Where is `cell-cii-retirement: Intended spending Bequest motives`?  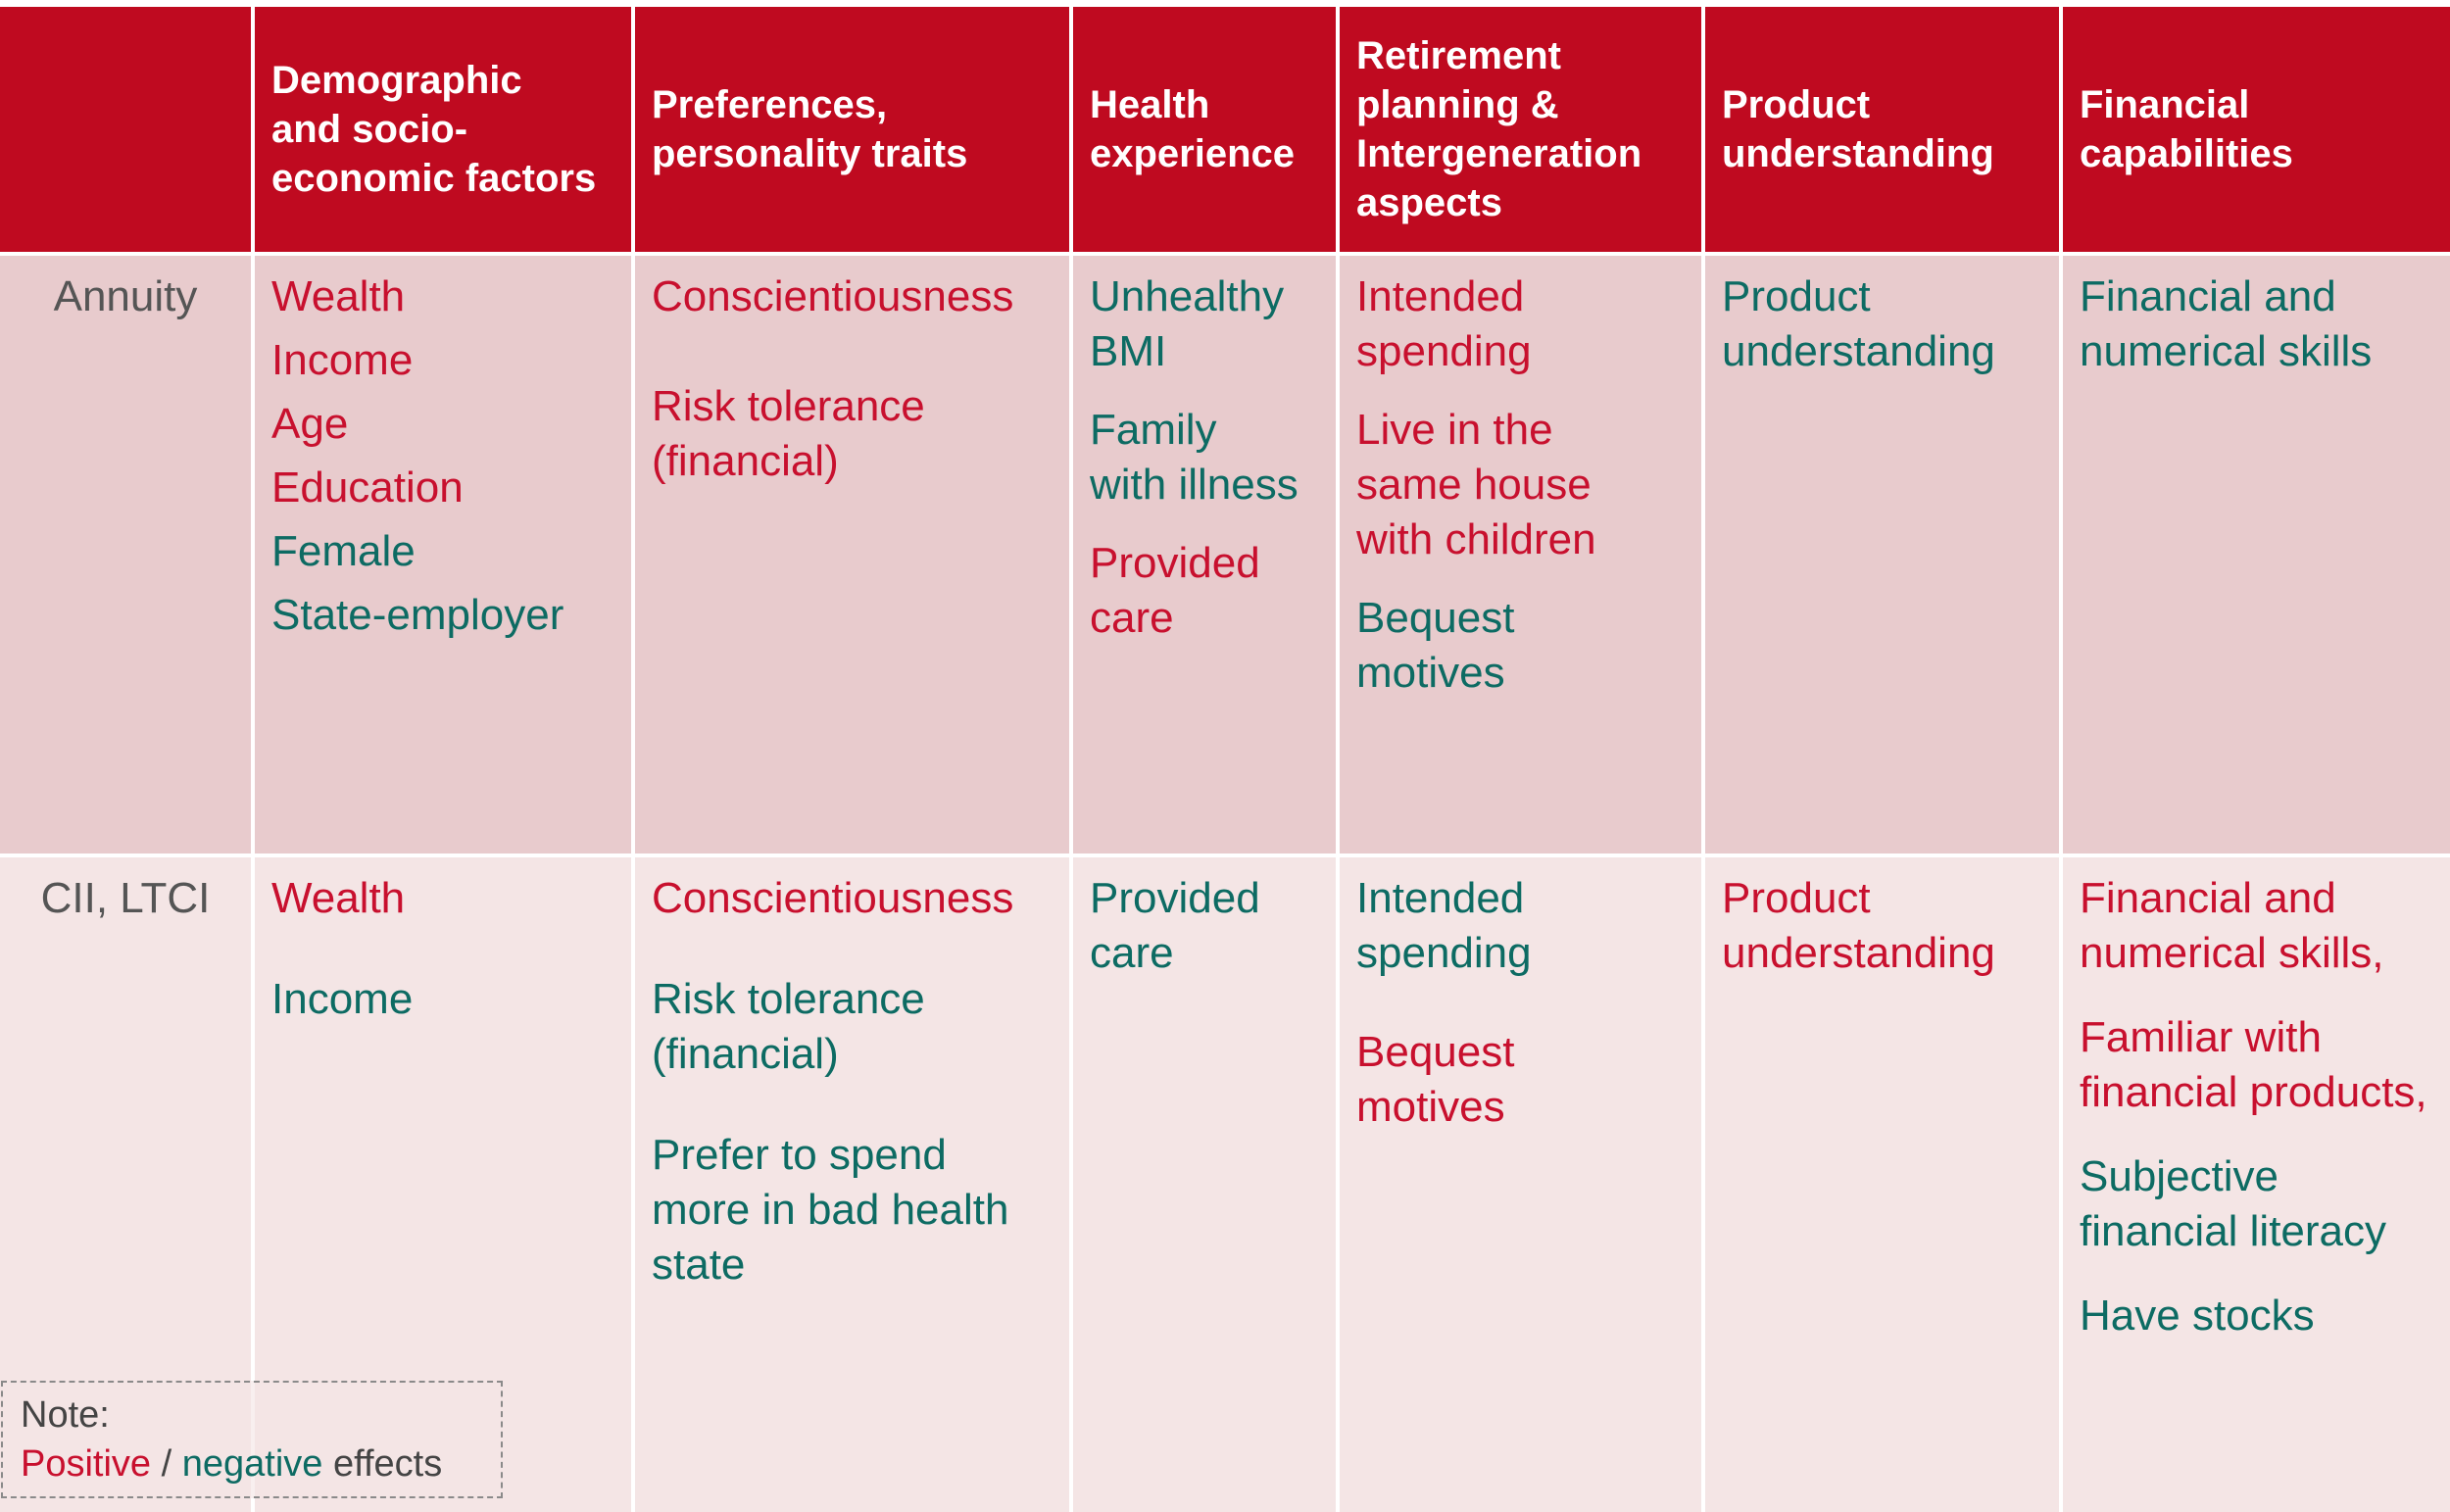 cell-cii-retirement: Intended spending Bequest motives is located at coordinates (1520, 1184).